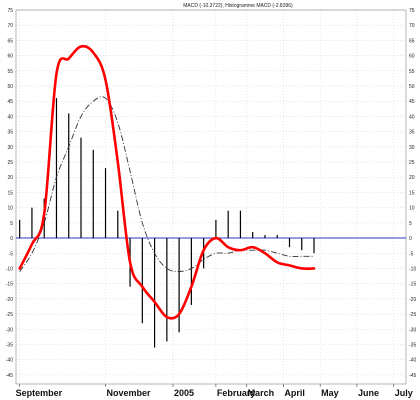 The width and height of the screenshot is (420, 400). What do you see at coordinates (10, 163) in the screenshot?
I see `y-tick-label-left: 25` at bounding box center [10, 163].